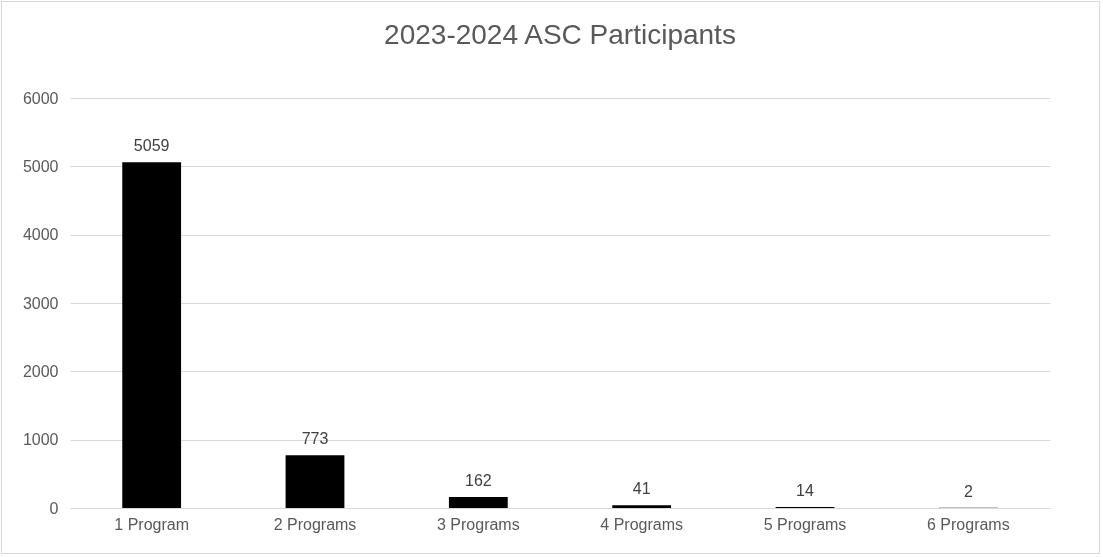 This screenshot has width=1103, height=557. What do you see at coordinates (315, 439) in the screenshot?
I see `data-label: 773` at bounding box center [315, 439].